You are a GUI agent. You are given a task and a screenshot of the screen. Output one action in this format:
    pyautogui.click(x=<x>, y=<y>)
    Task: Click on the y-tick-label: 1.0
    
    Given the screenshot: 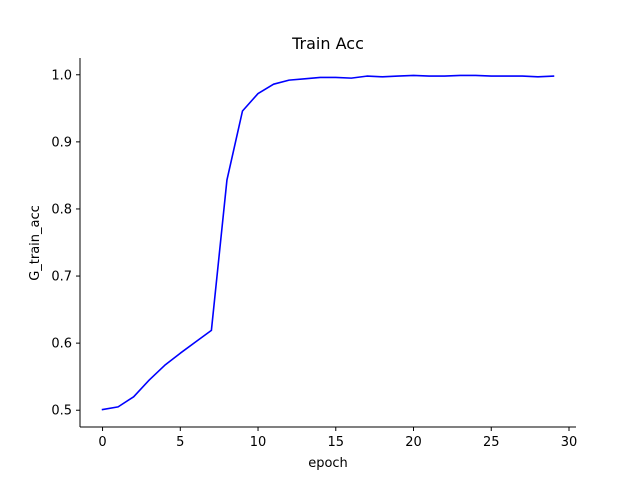 What is the action you would take?
    pyautogui.click(x=61, y=75)
    